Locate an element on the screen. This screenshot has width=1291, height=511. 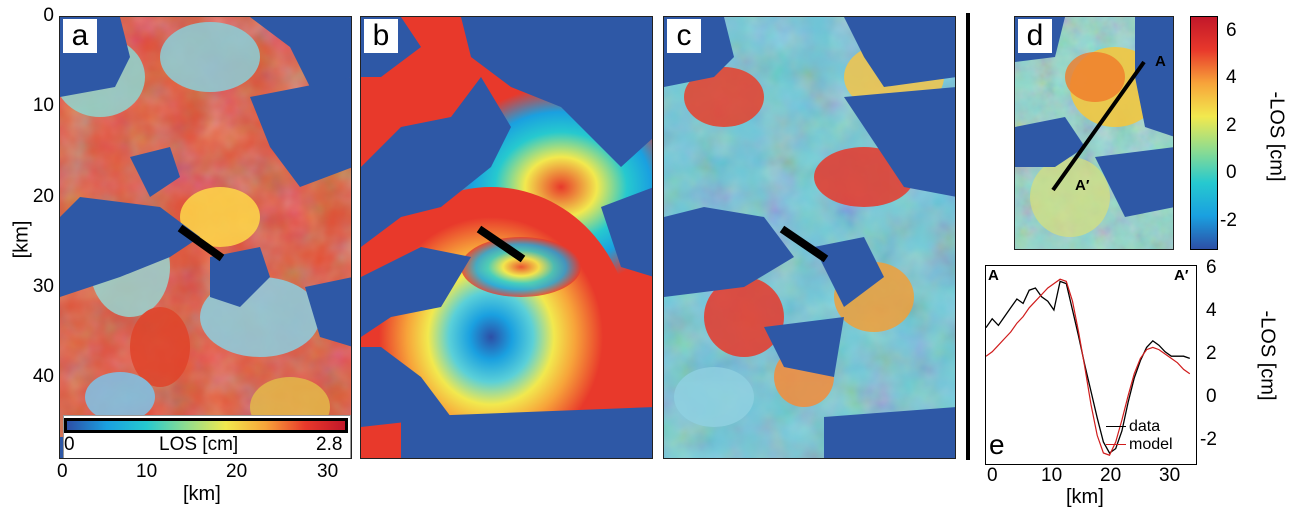
wrapped-colorbar: 0 LOS [cm] 2.8 is located at coordinates (207, 436).